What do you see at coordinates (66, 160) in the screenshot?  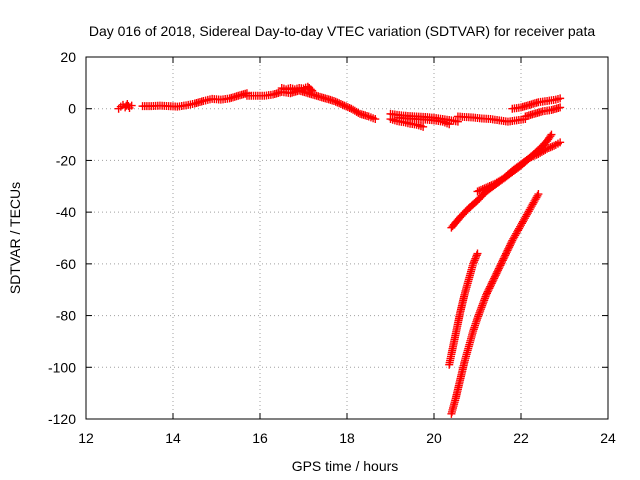 I see `y-tick-label: -20` at bounding box center [66, 160].